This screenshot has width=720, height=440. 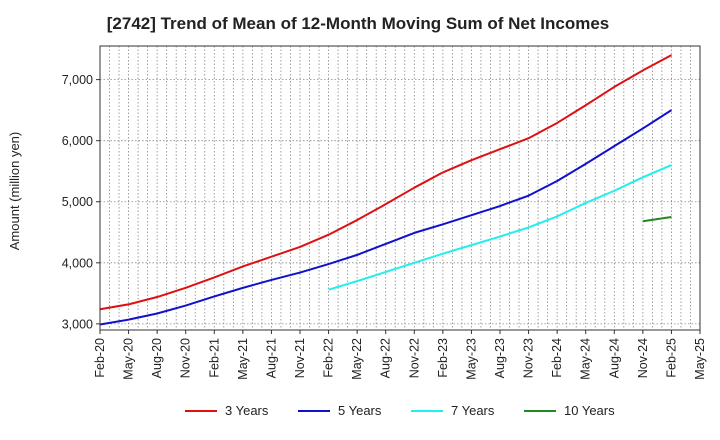 What do you see at coordinates (100, 358) in the screenshot?
I see `x-tick-label: Feb-20` at bounding box center [100, 358].